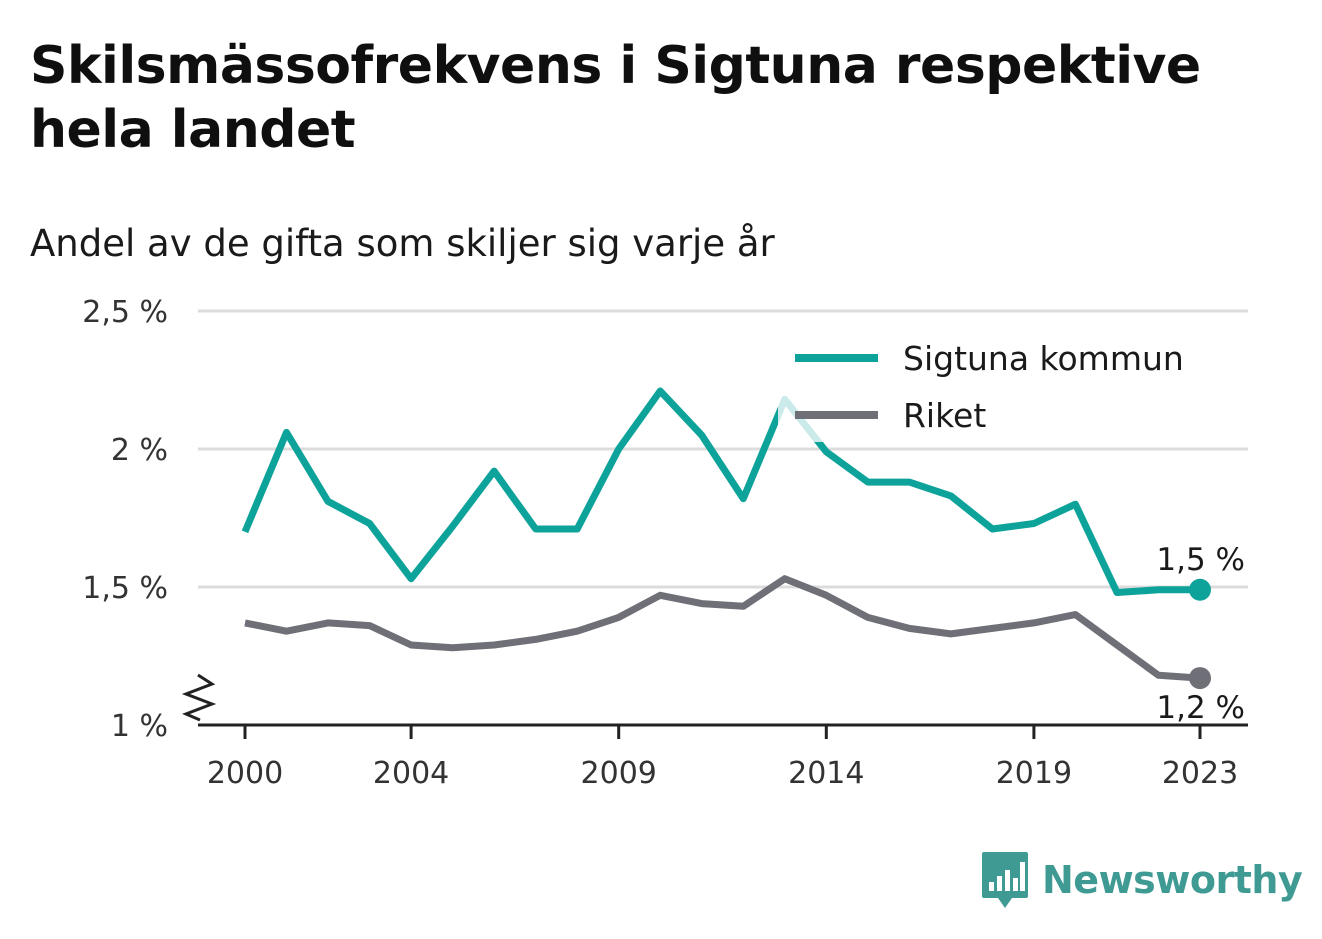 The width and height of the screenshot is (1322, 939). I want to click on y-tick-label: 1,5 %, so click(125, 588).